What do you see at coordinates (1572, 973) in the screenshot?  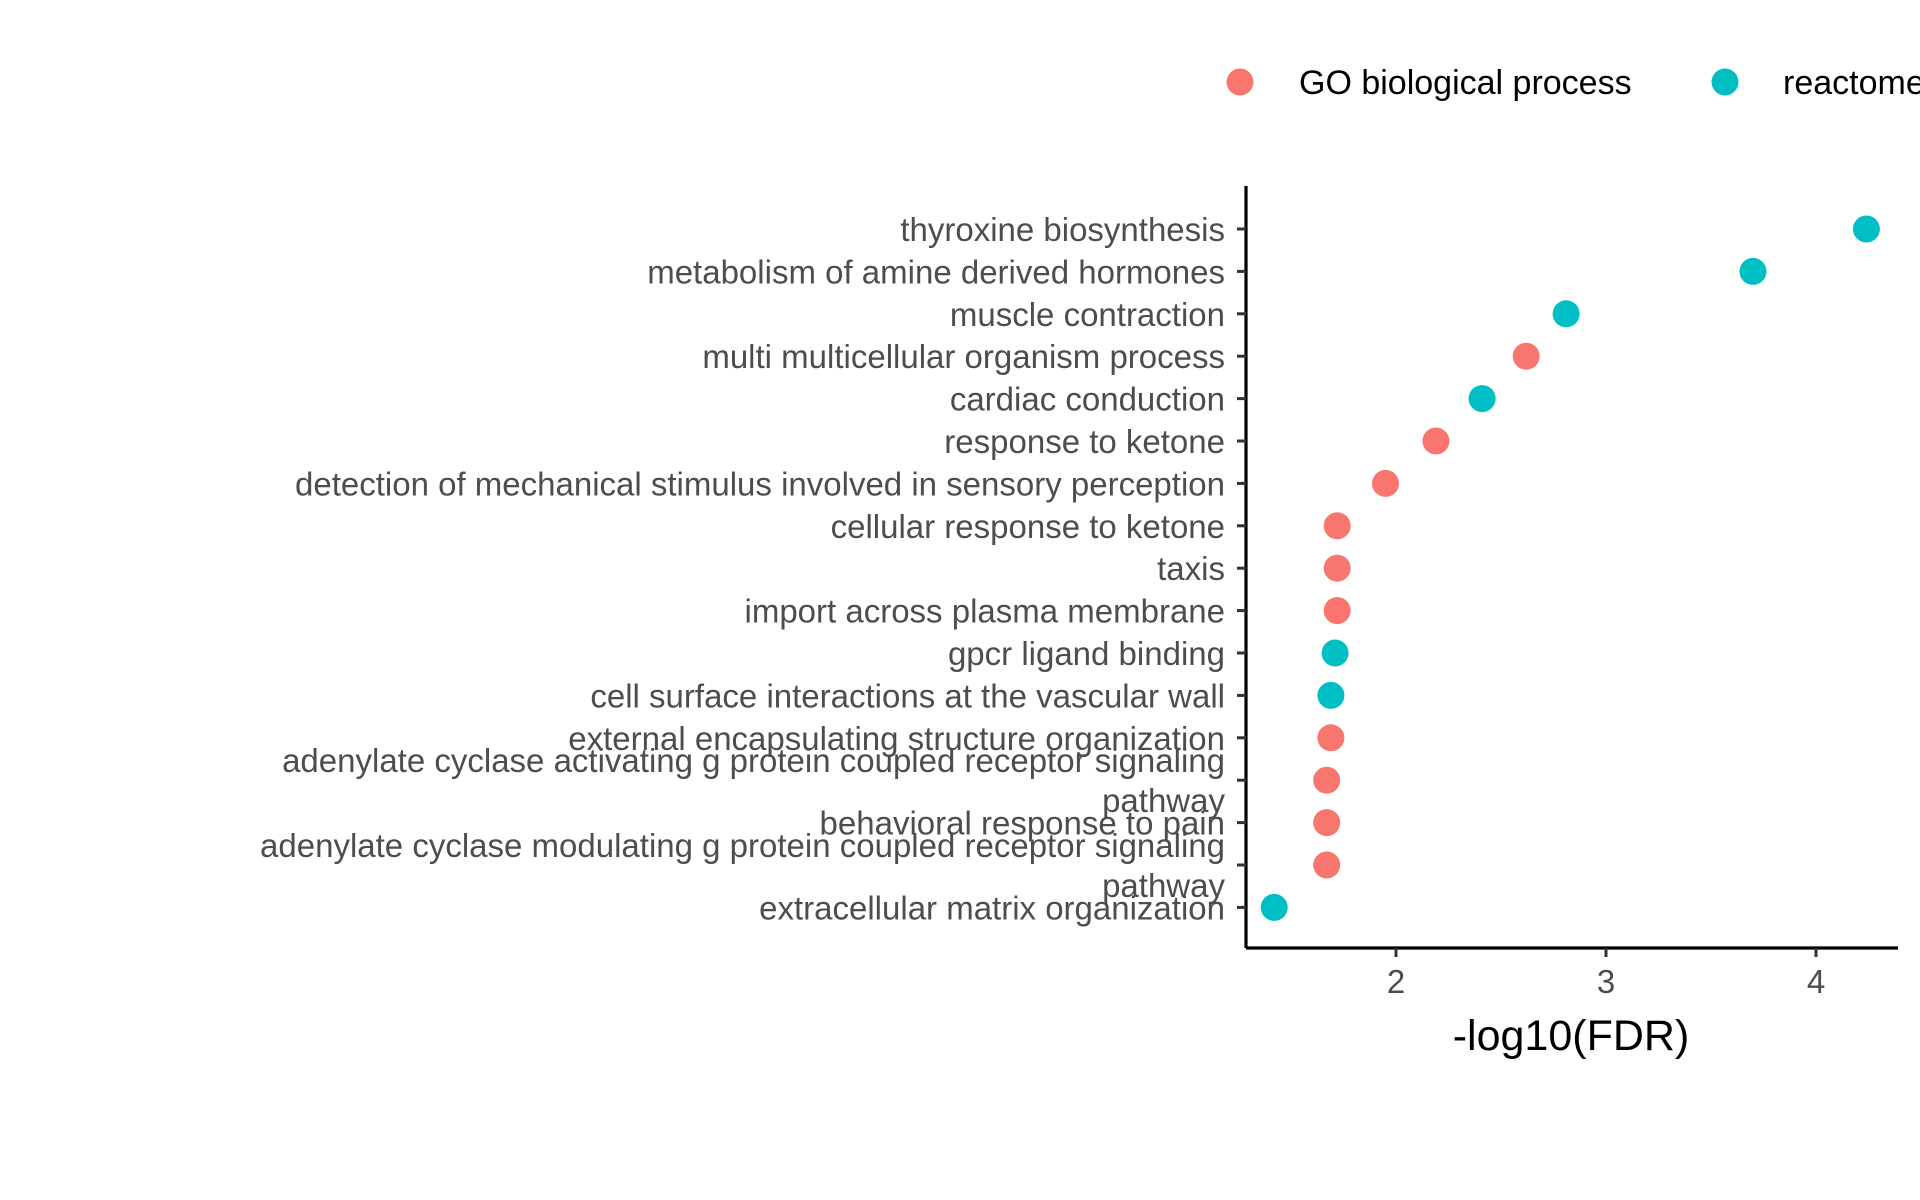 I see `x-axis: 2 3 4` at bounding box center [1572, 973].